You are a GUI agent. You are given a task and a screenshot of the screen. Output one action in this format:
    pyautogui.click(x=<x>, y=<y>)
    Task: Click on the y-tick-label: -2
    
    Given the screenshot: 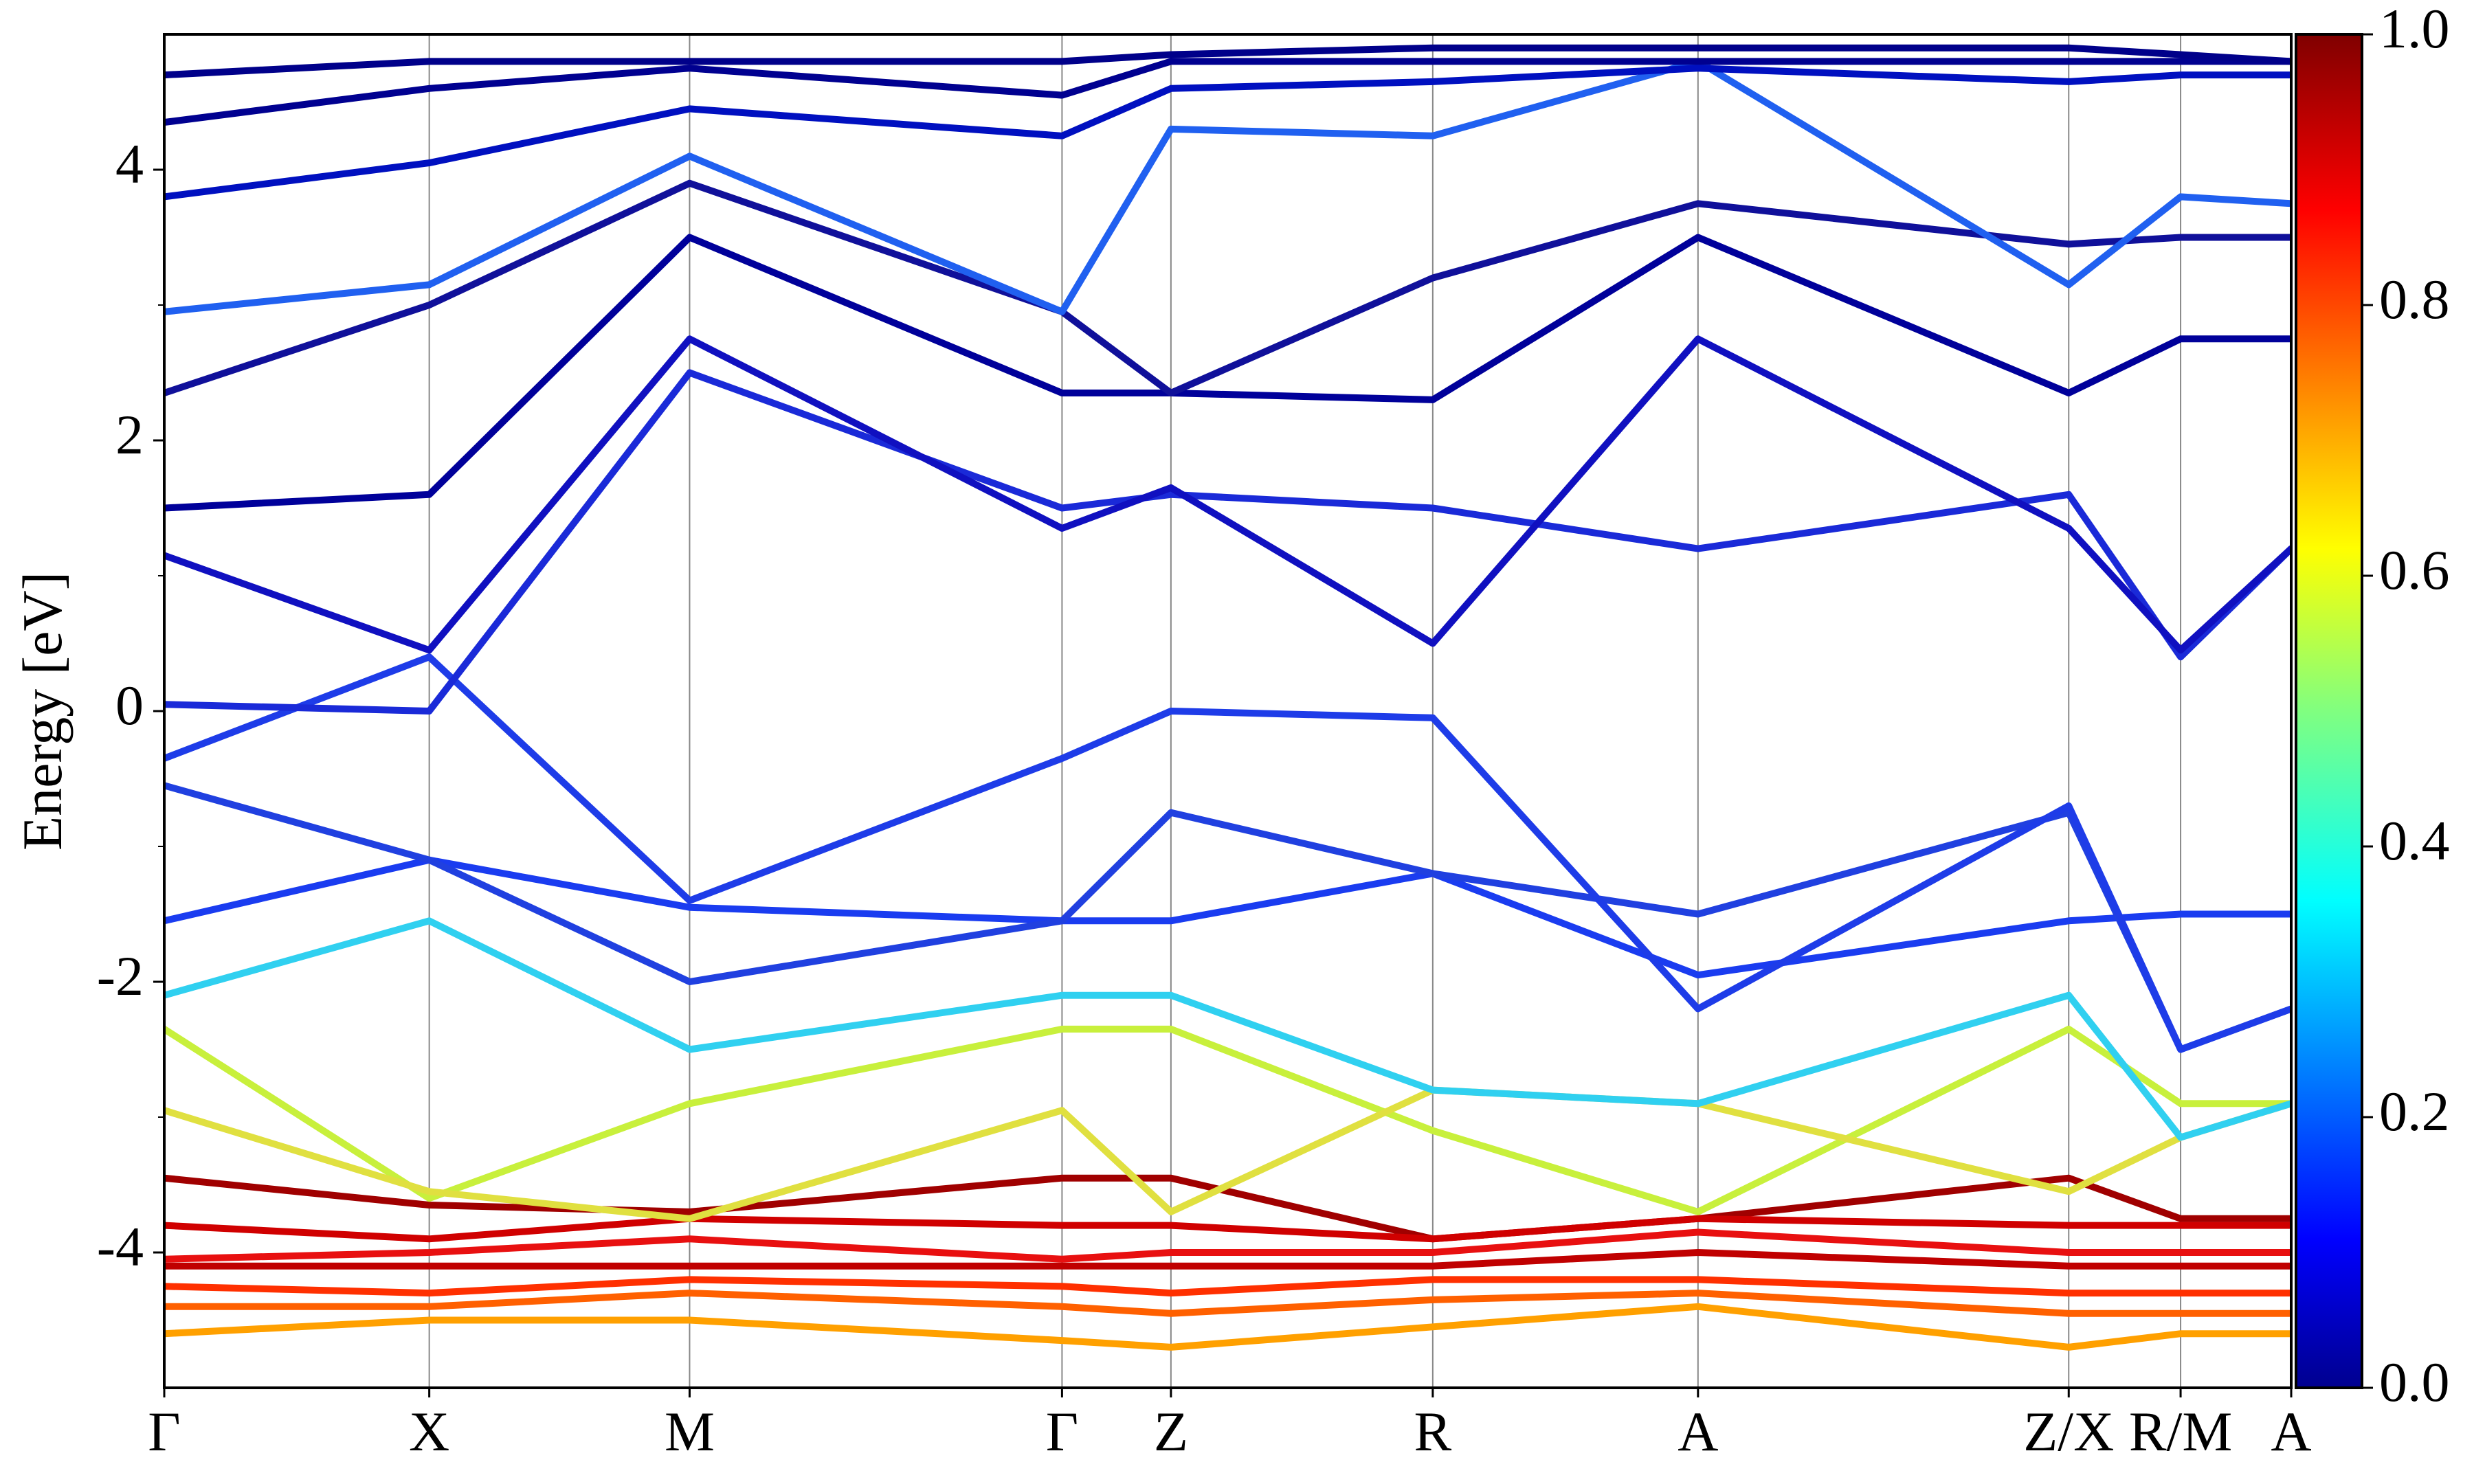 What is the action you would take?
    pyautogui.click(x=120, y=976)
    